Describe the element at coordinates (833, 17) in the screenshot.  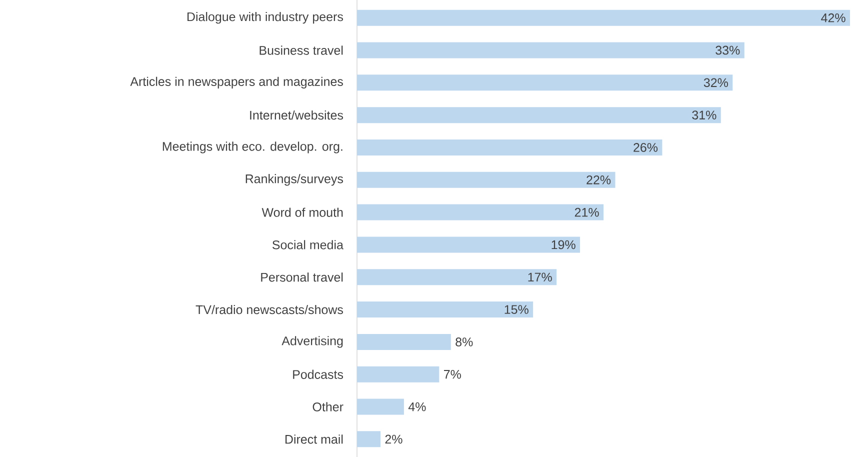
I see `data-label: 42%` at that location.